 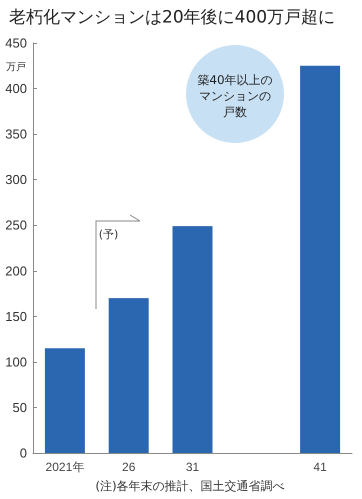 I want to click on y-tick-label: 350, so click(x=16, y=134).